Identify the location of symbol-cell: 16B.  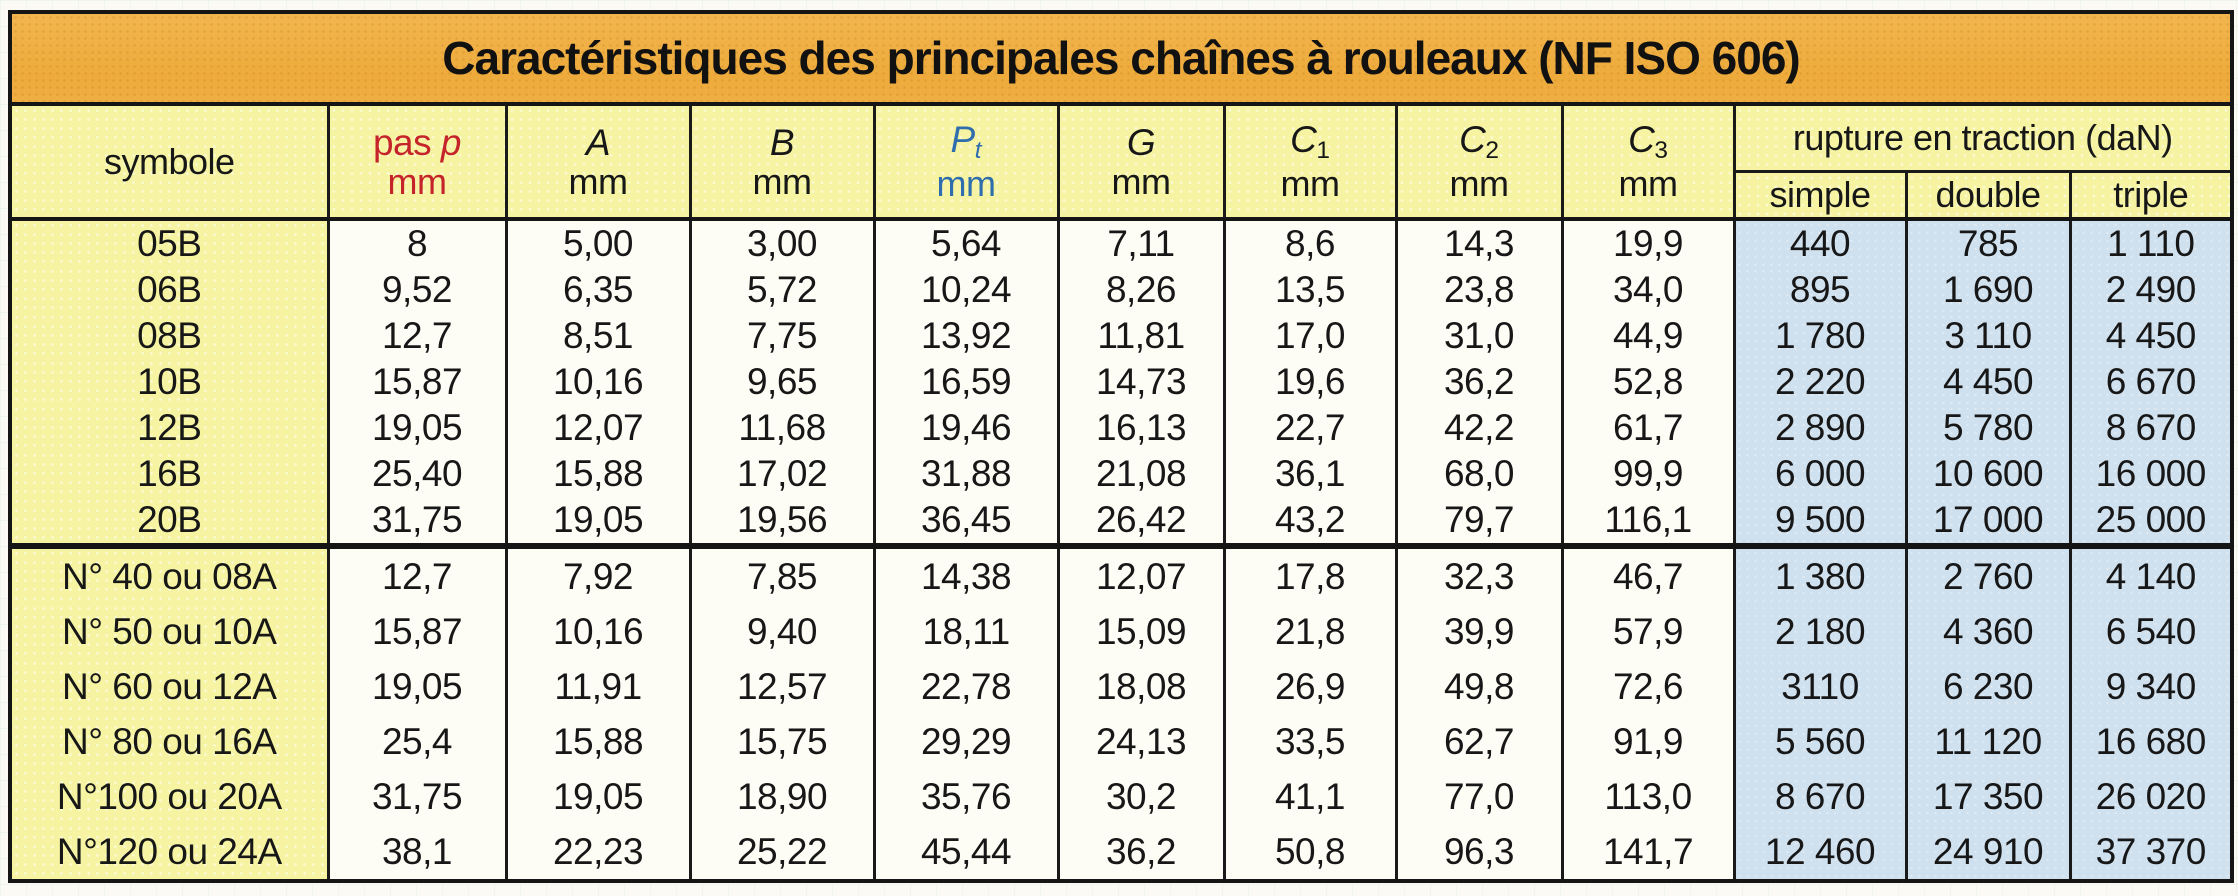
(169, 474).